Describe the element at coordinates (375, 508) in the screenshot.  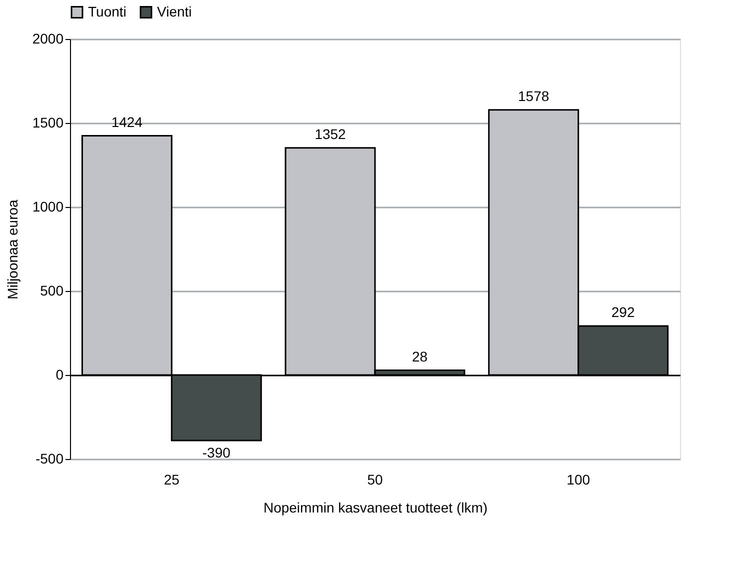
I see `x-axis-title: Nopeimmin kasvaneet tuotteet (lkm)` at that location.